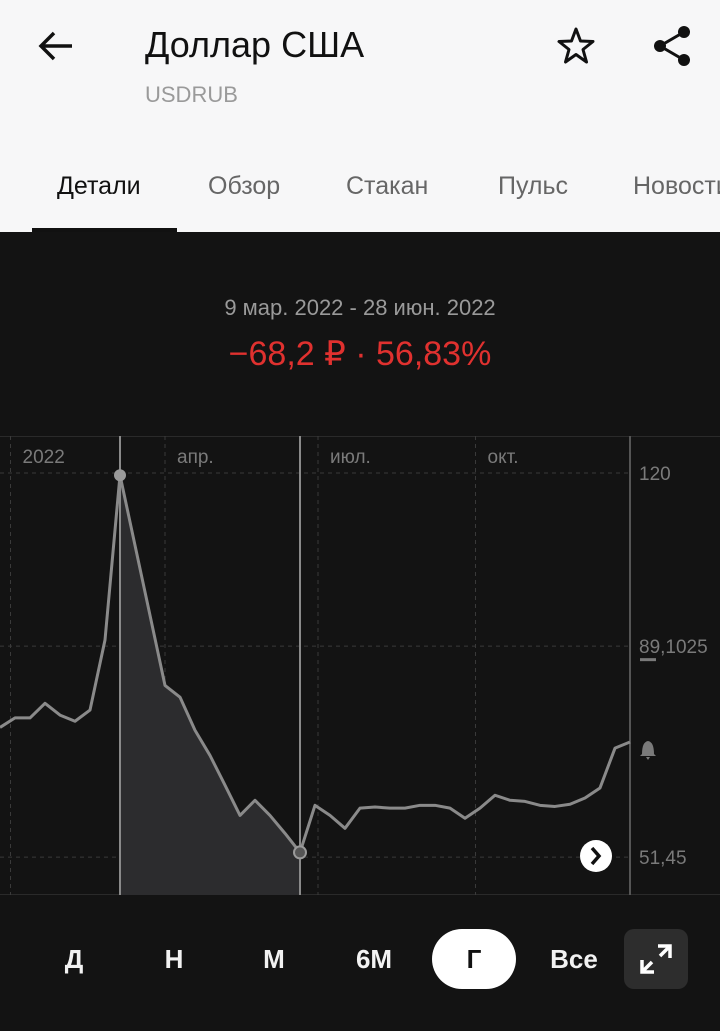 The height and width of the screenshot is (1031, 720). I want to click on period-button: Все, so click(574, 959).